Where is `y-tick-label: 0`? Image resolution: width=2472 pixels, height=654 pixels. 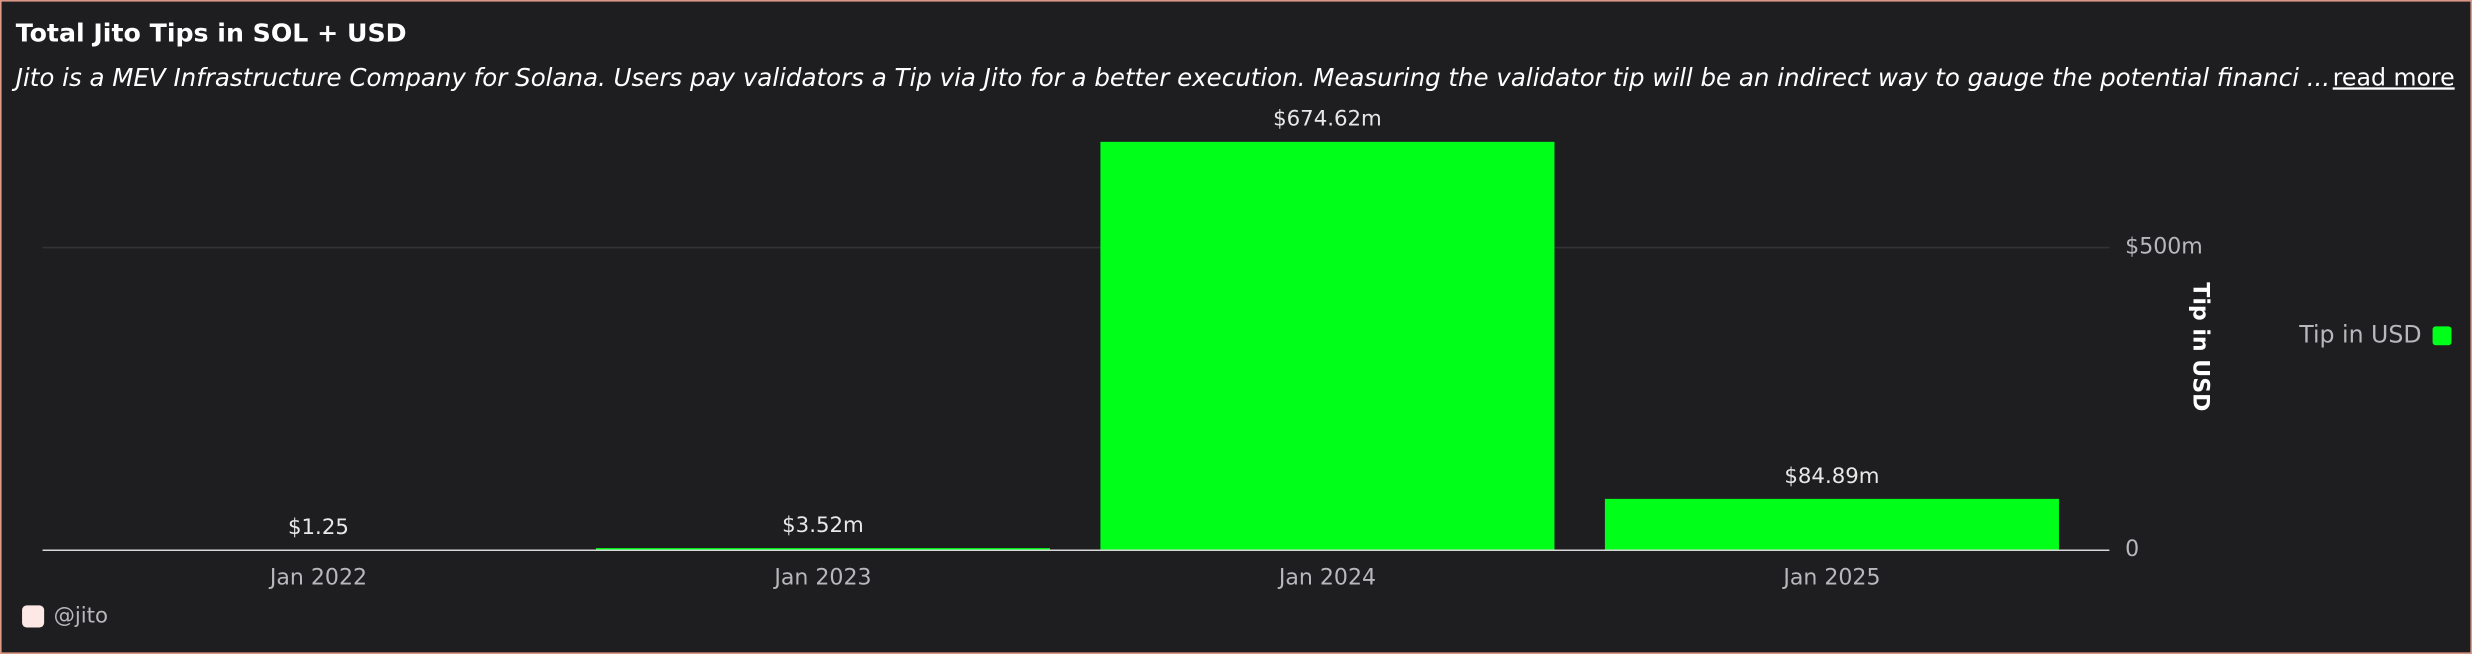 y-tick-label: 0 is located at coordinates (2132, 549).